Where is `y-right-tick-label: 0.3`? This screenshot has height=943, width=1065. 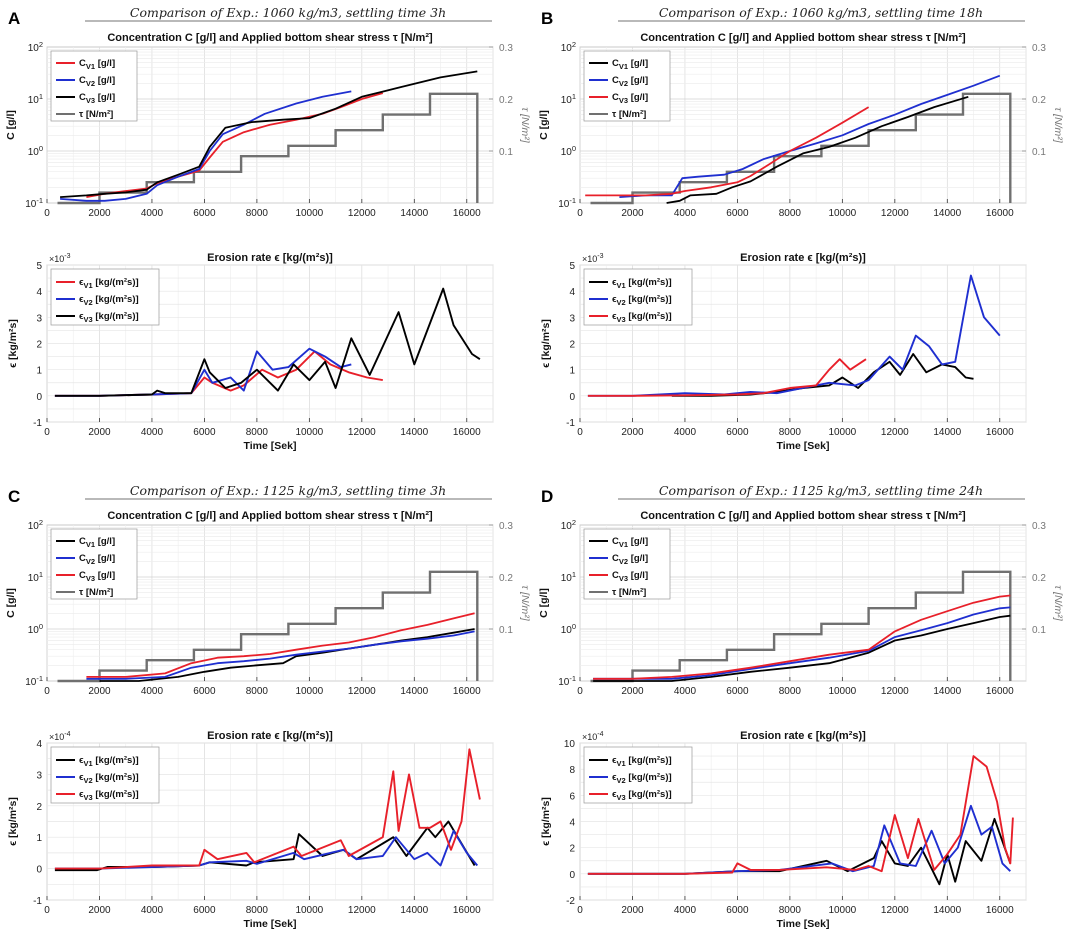 y-right-tick-label: 0.3 is located at coordinates (506, 48).